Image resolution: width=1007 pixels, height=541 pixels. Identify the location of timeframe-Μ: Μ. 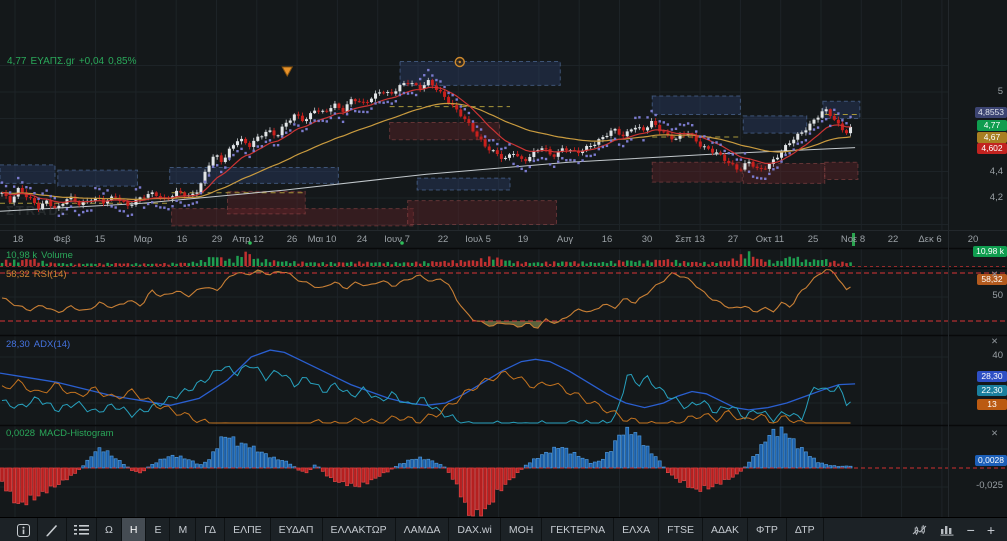
(183, 529).